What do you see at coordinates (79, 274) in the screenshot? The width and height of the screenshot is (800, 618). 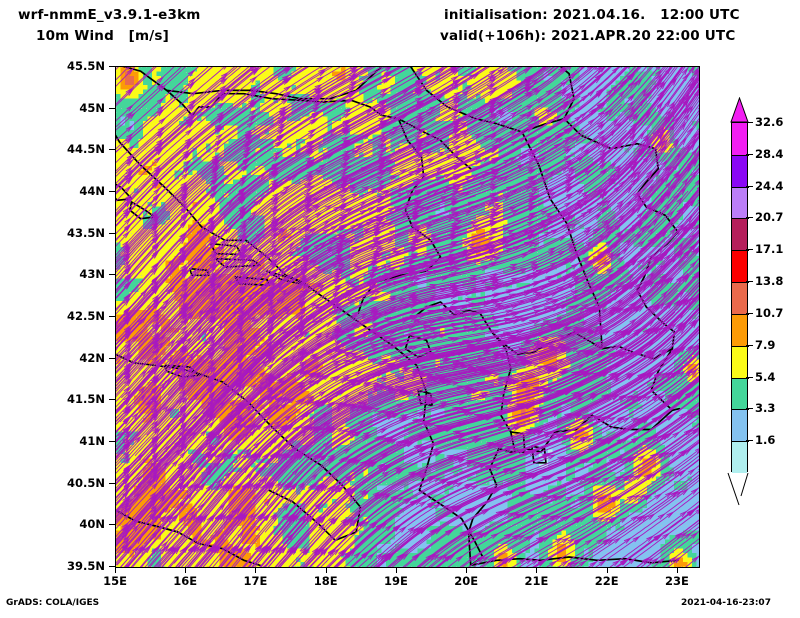 I see `lat-tick-label: 43N` at bounding box center [79, 274].